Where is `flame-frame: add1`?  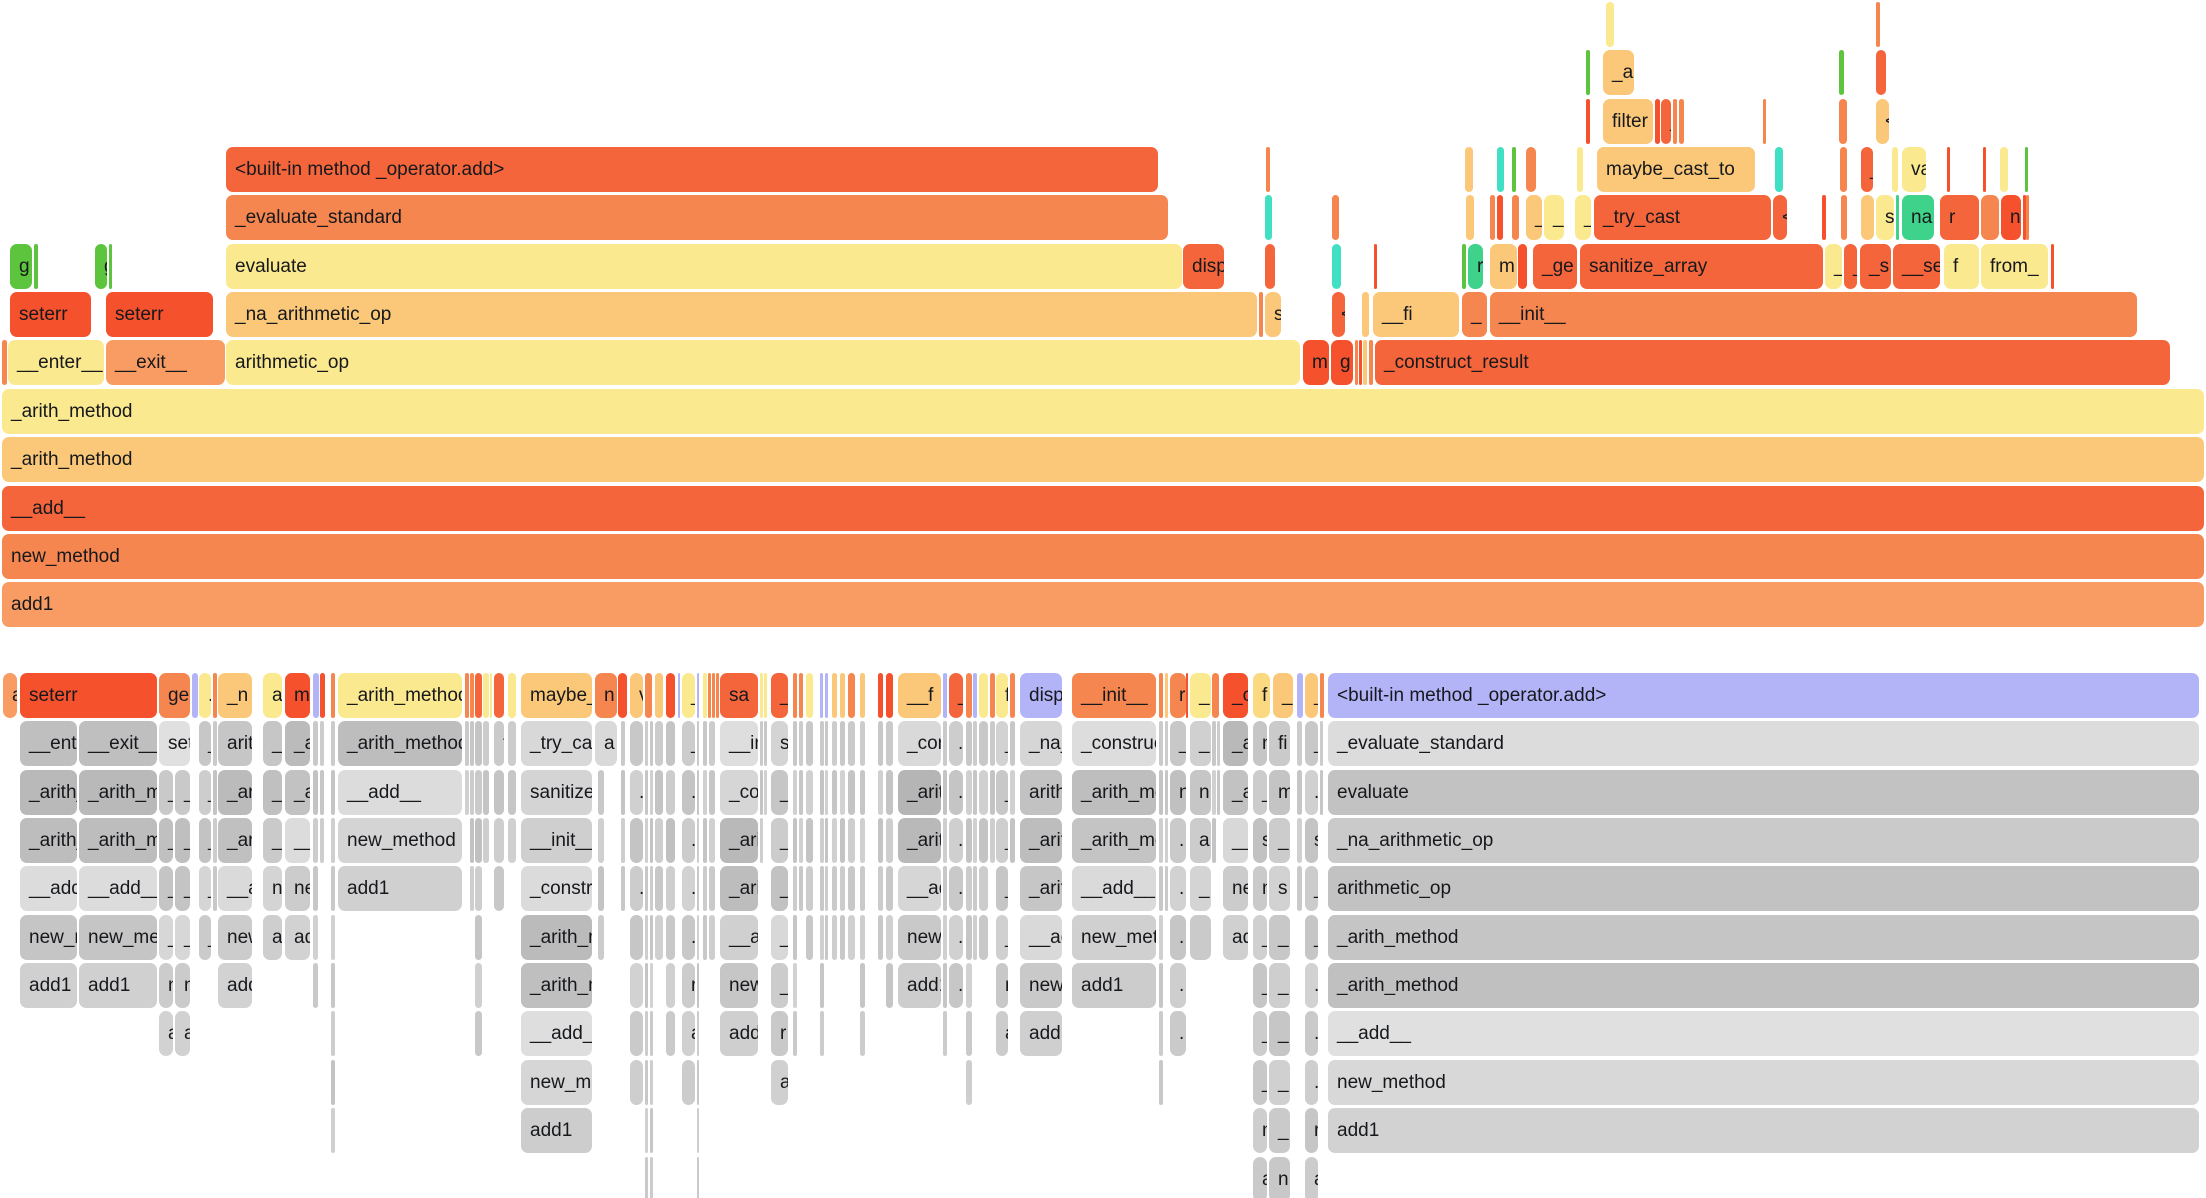
flame-frame: add1 is located at coordinates (1041, 1034).